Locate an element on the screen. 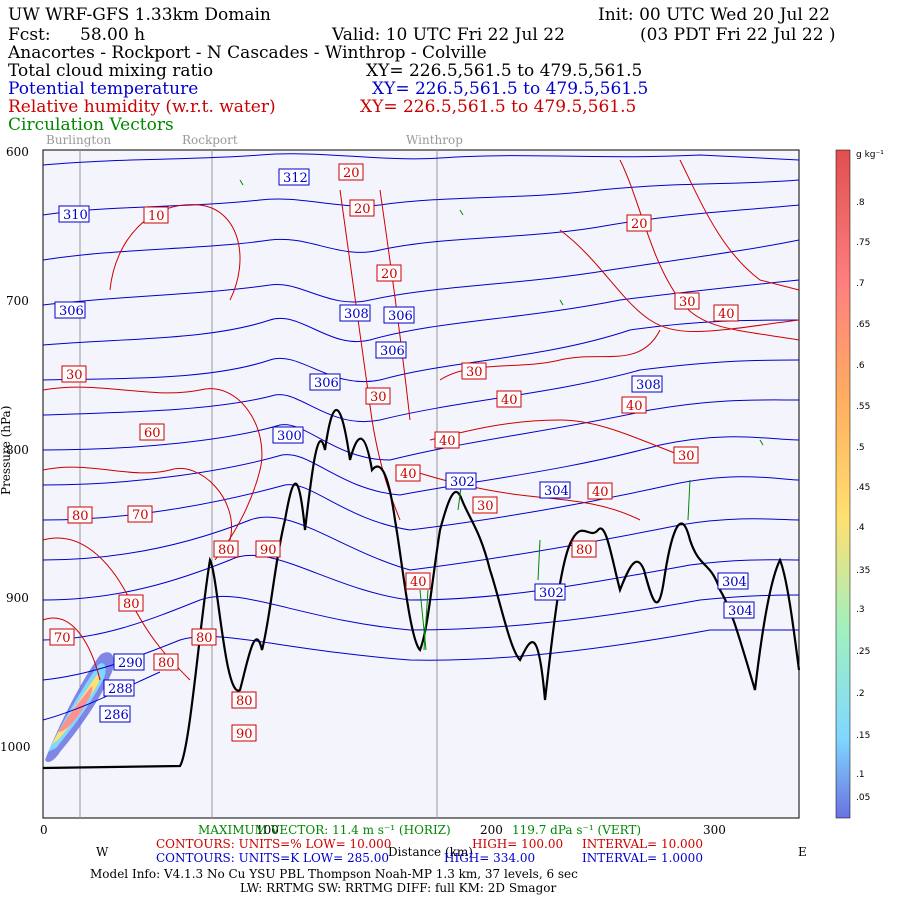  theta-label: 302 is located at coordinates (461, 481).